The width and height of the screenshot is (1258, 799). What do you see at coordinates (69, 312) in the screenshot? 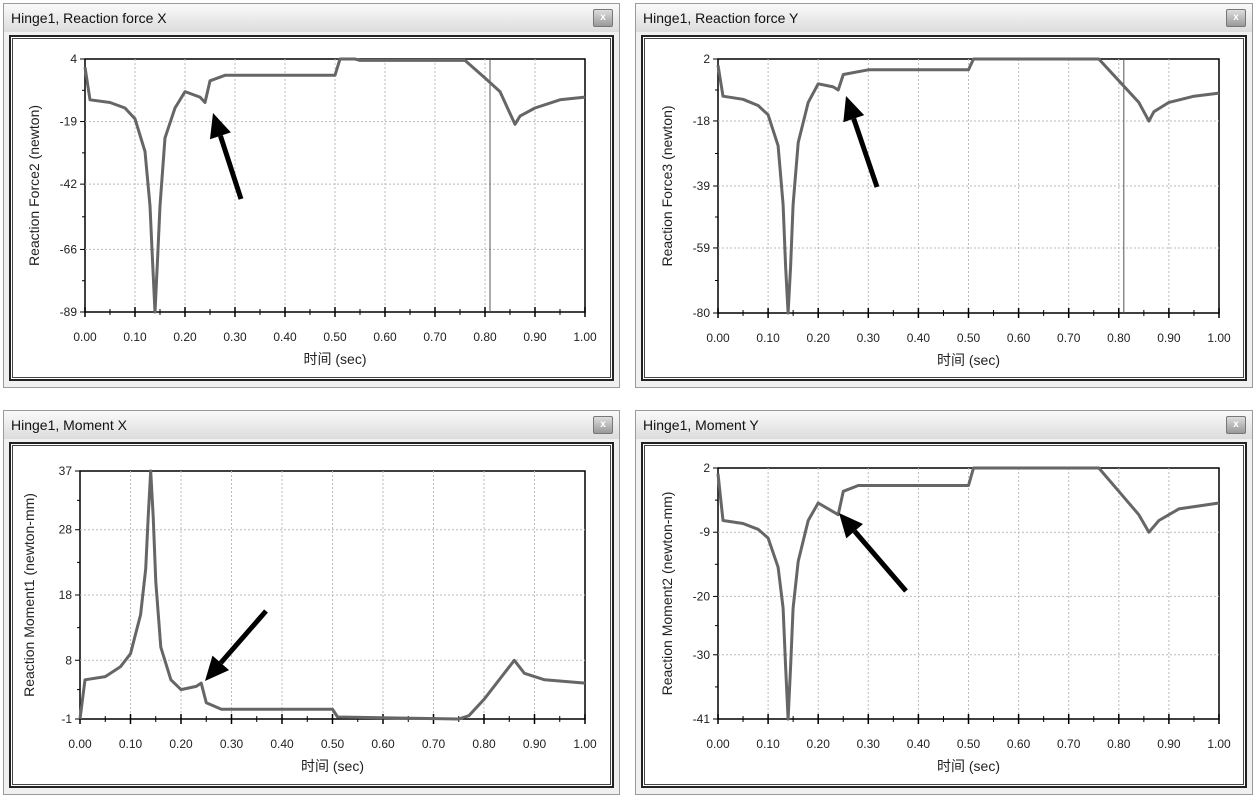
I see `y-tick-label: -89` at bounding box center [69, 312].